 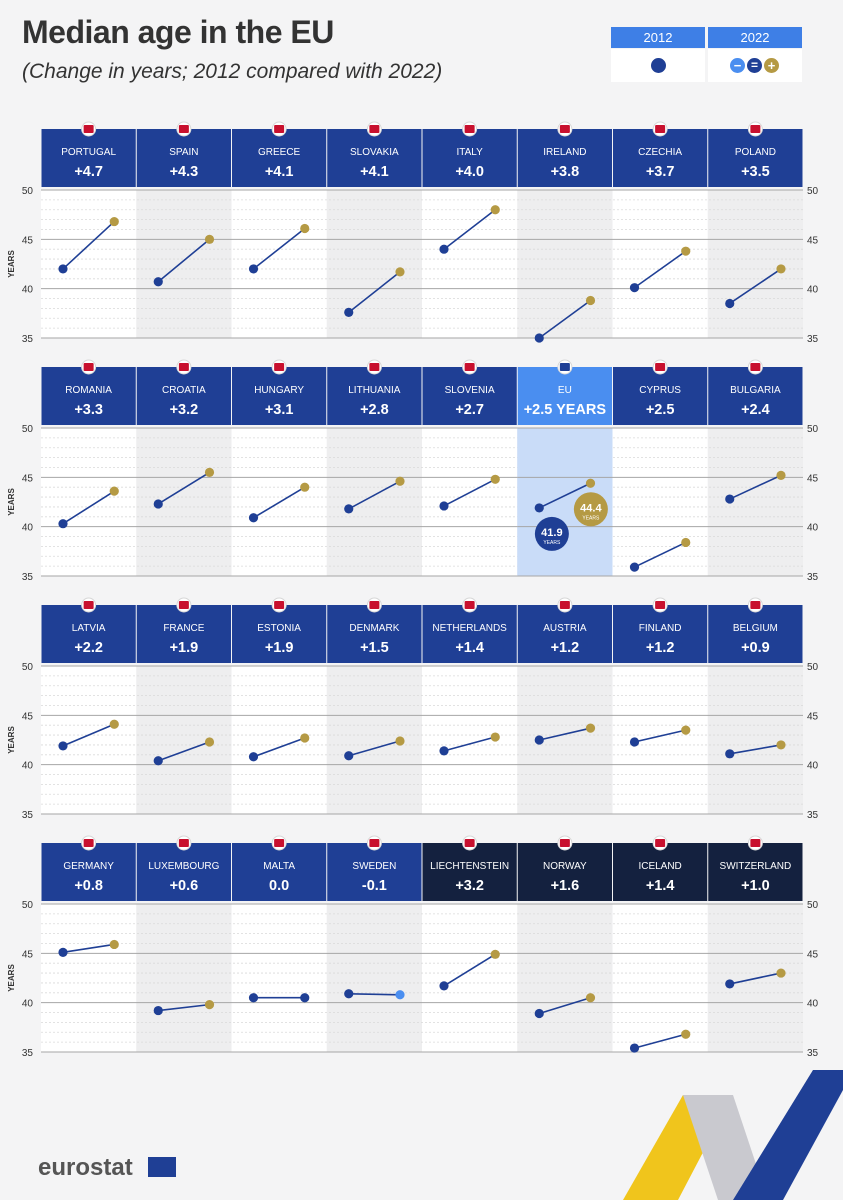 I want to click on decorative-ribbon, so click(x=733, y=1135).